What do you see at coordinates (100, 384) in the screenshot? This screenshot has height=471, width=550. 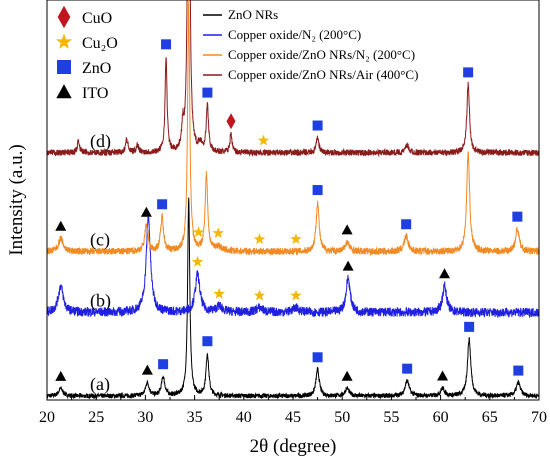 I see `curve-label-0: (a)` at bounding box center [100, 384].